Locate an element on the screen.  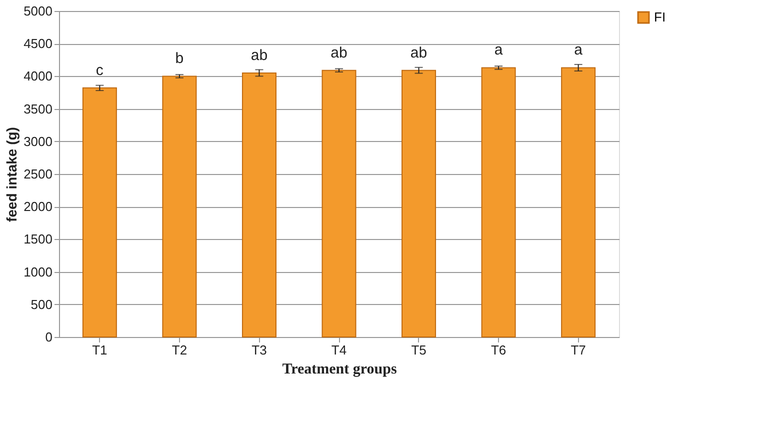
x-tick-label: T2 is located at coordinates (180, 350).